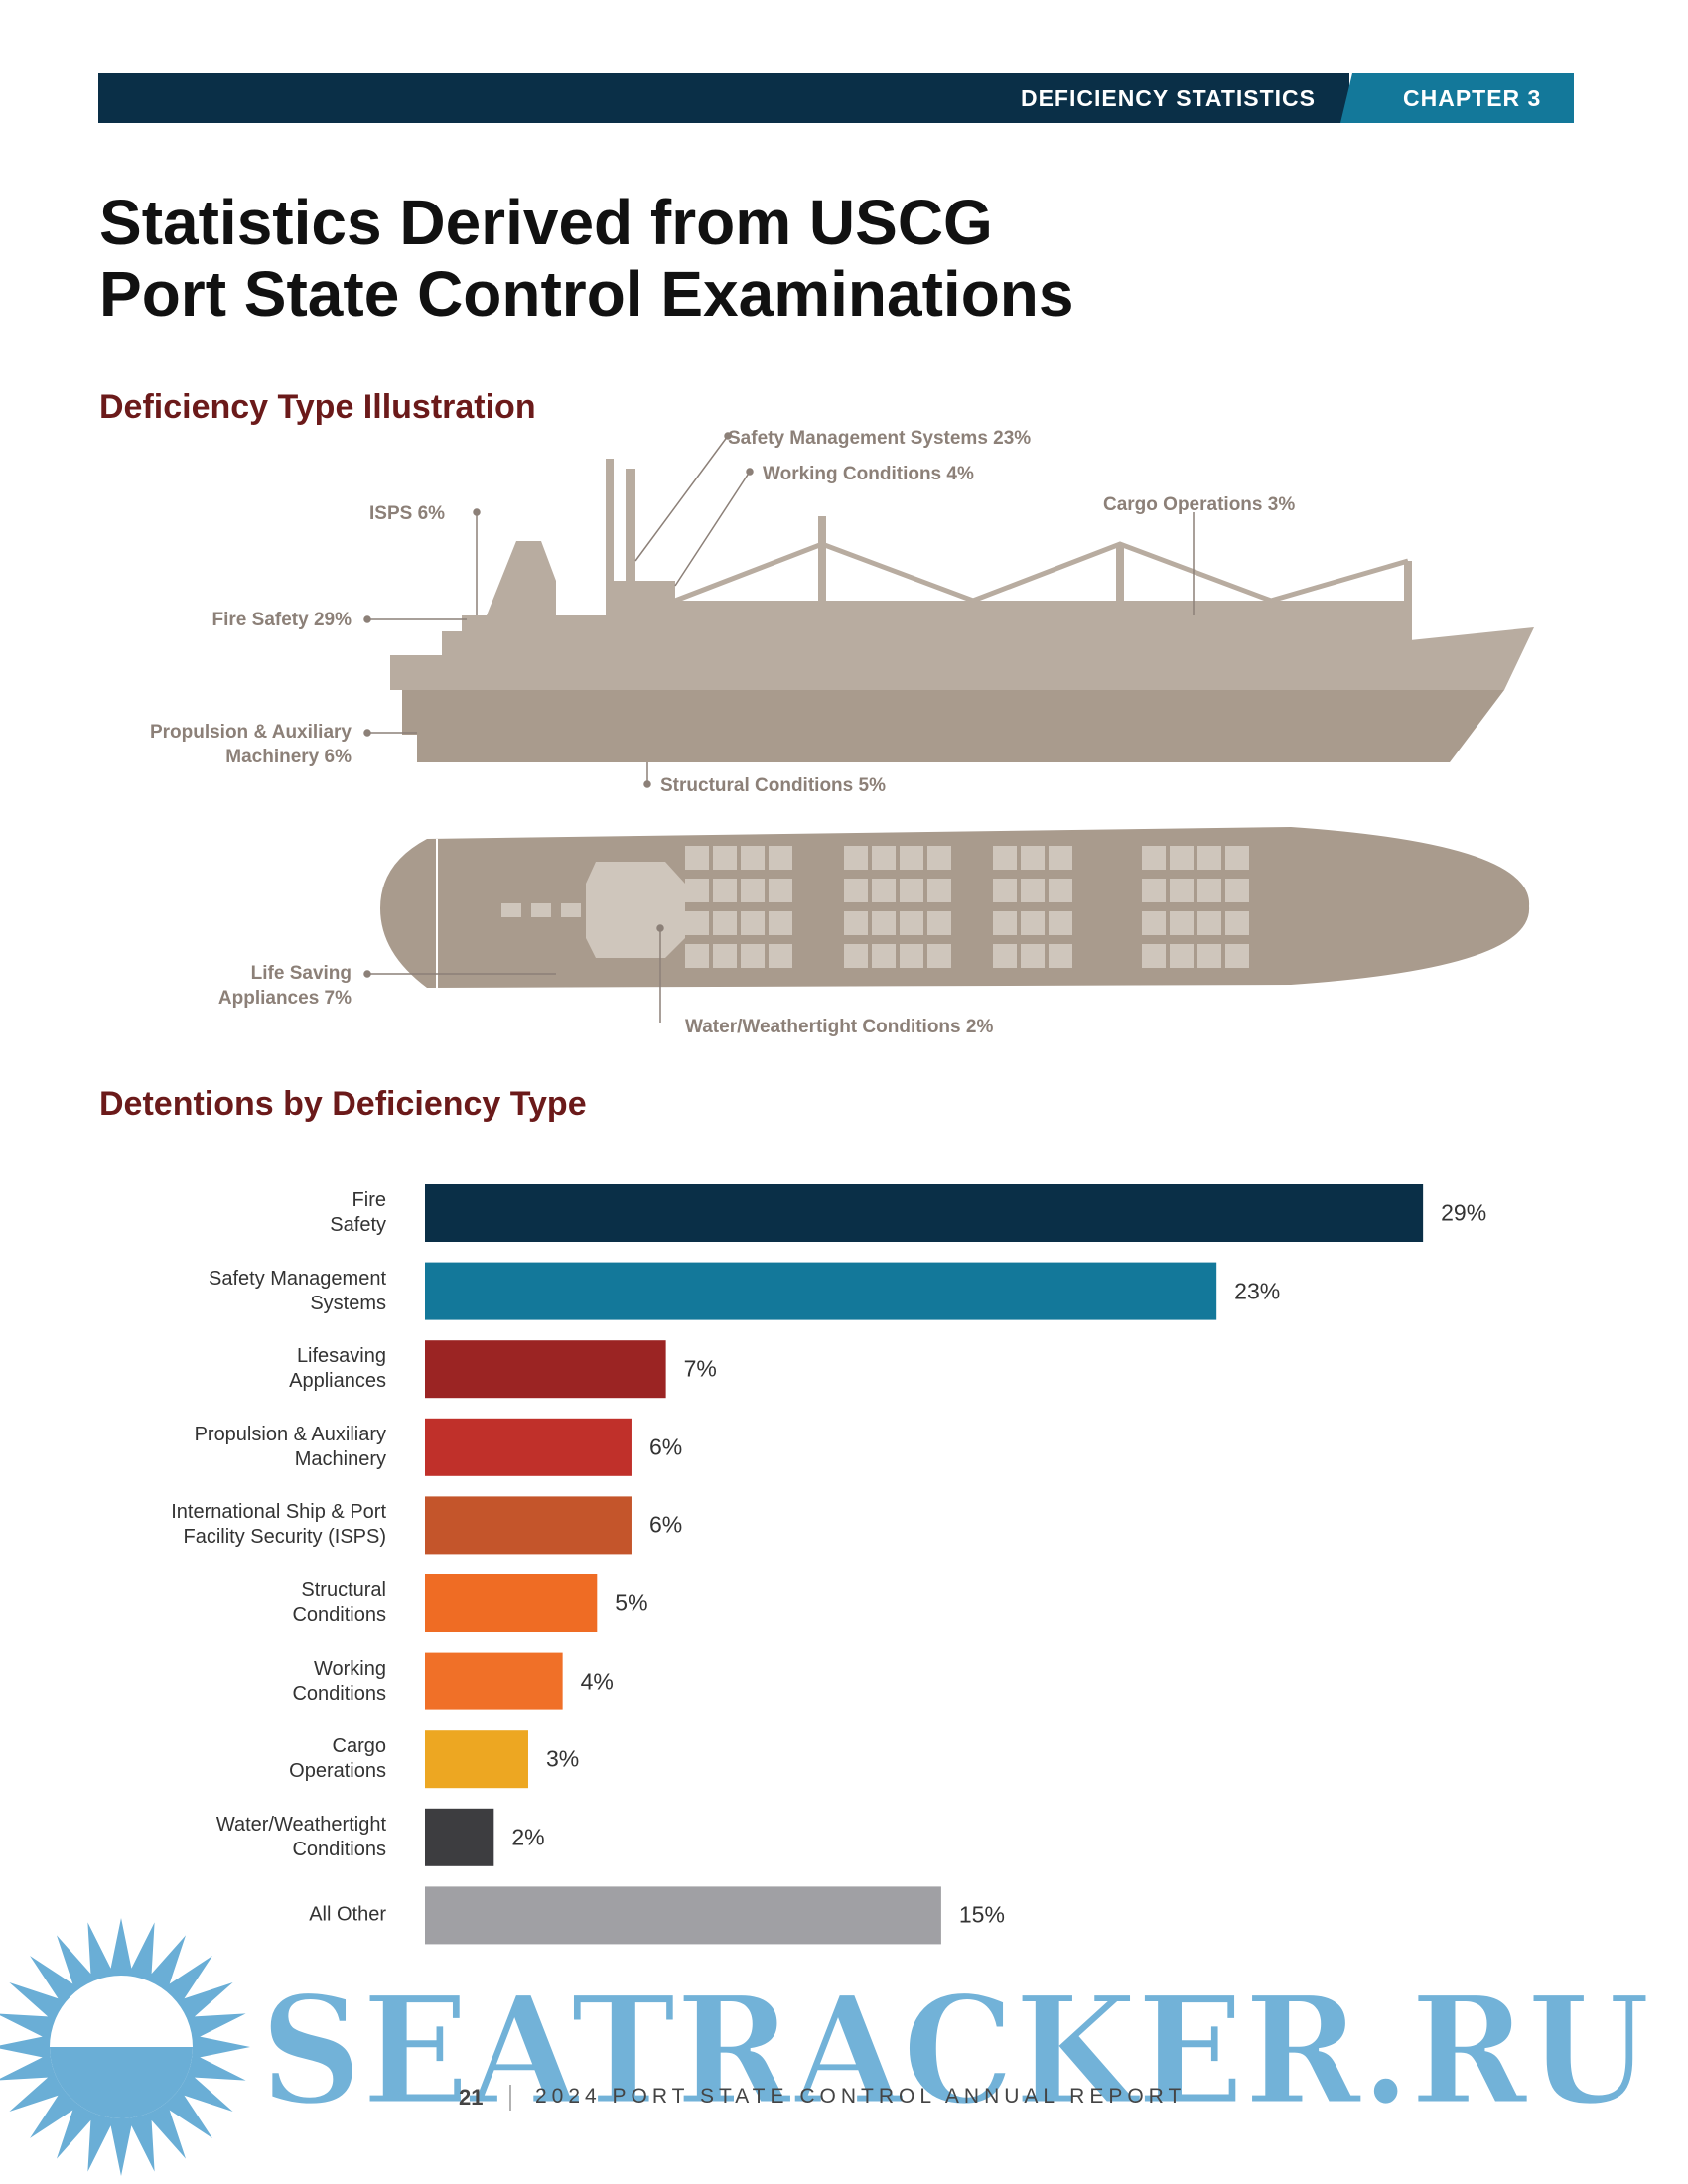 The image size is (1688, 2184). I want to click on report-name: 2024 PORT STATE CONTROL ANNUAL REPORT, so click(861, 2096).